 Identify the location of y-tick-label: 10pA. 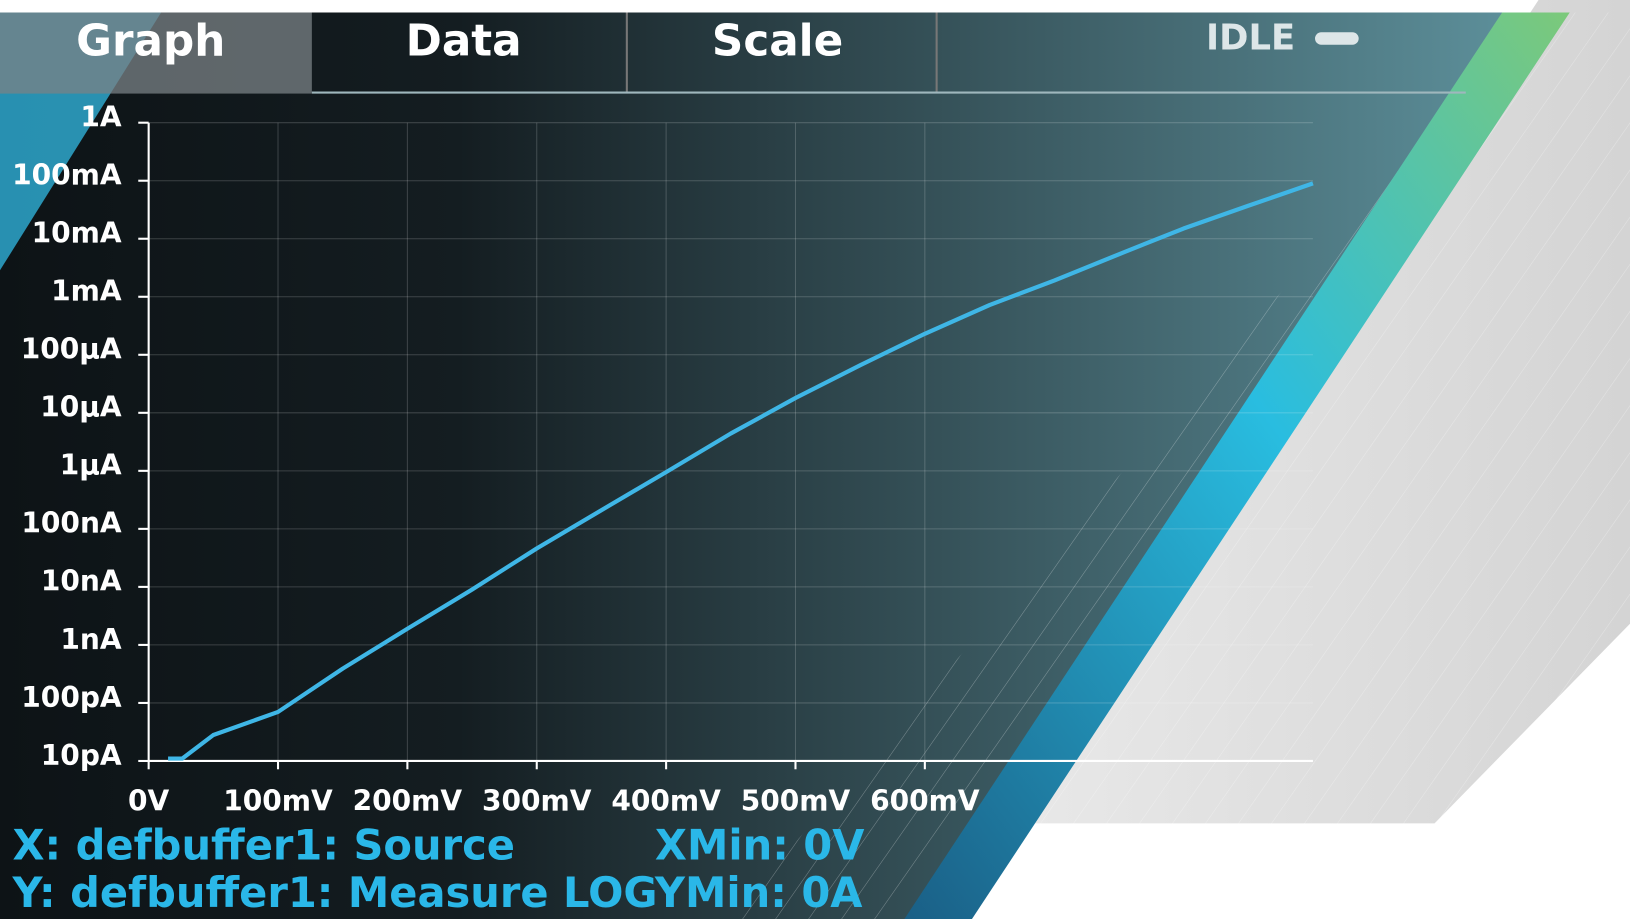
(81, 755).